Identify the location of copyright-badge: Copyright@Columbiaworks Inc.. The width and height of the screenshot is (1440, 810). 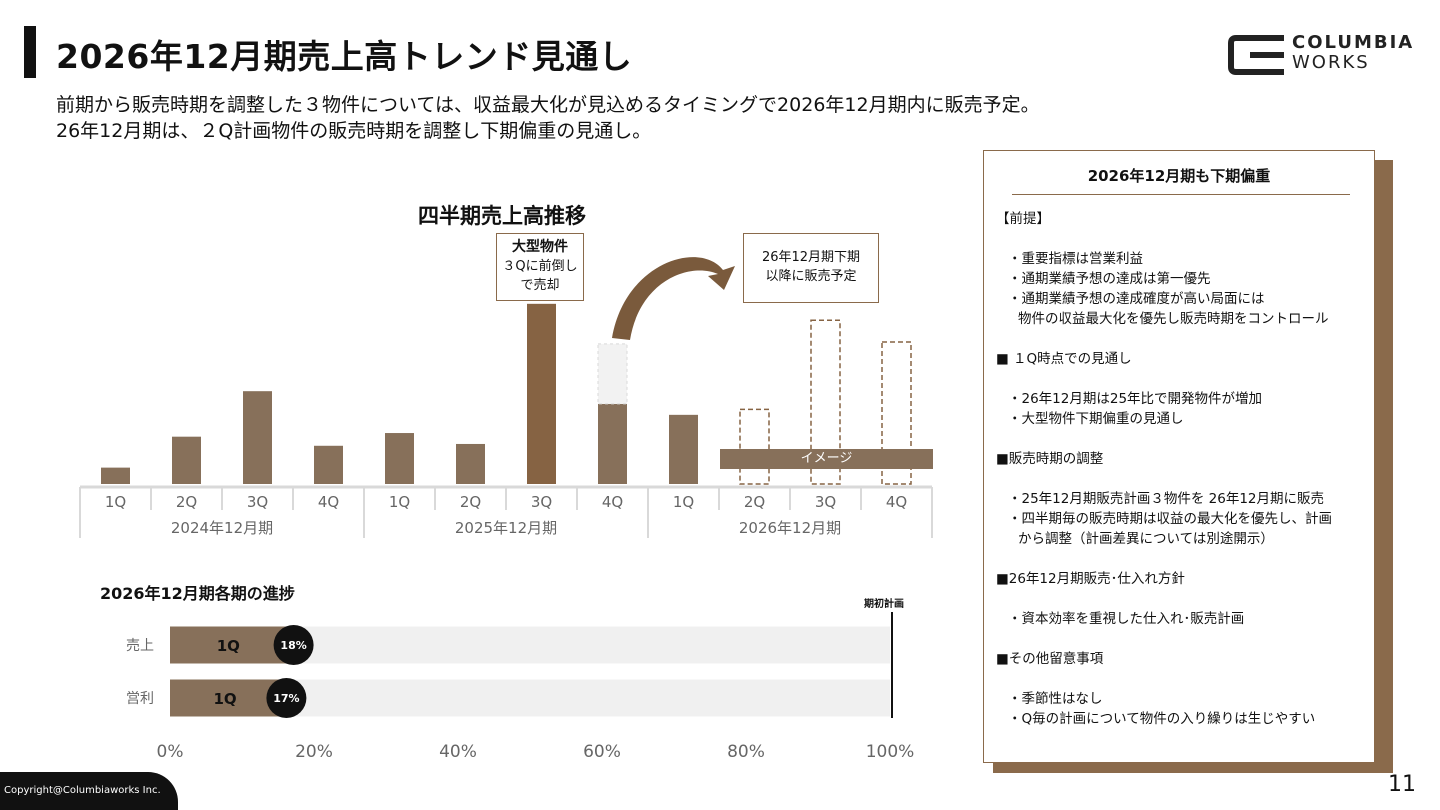
(89, 791).